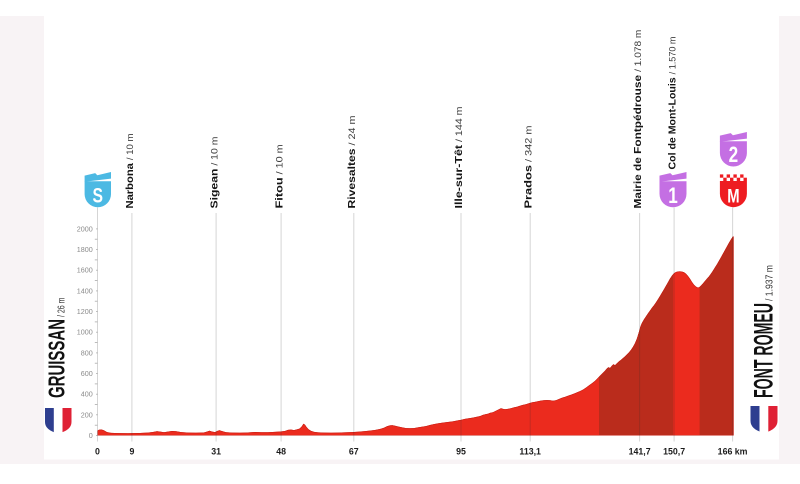 This screenshot has height=484, width=800. I want to click on svg-text: / 1.570 m, so click(672, 56).